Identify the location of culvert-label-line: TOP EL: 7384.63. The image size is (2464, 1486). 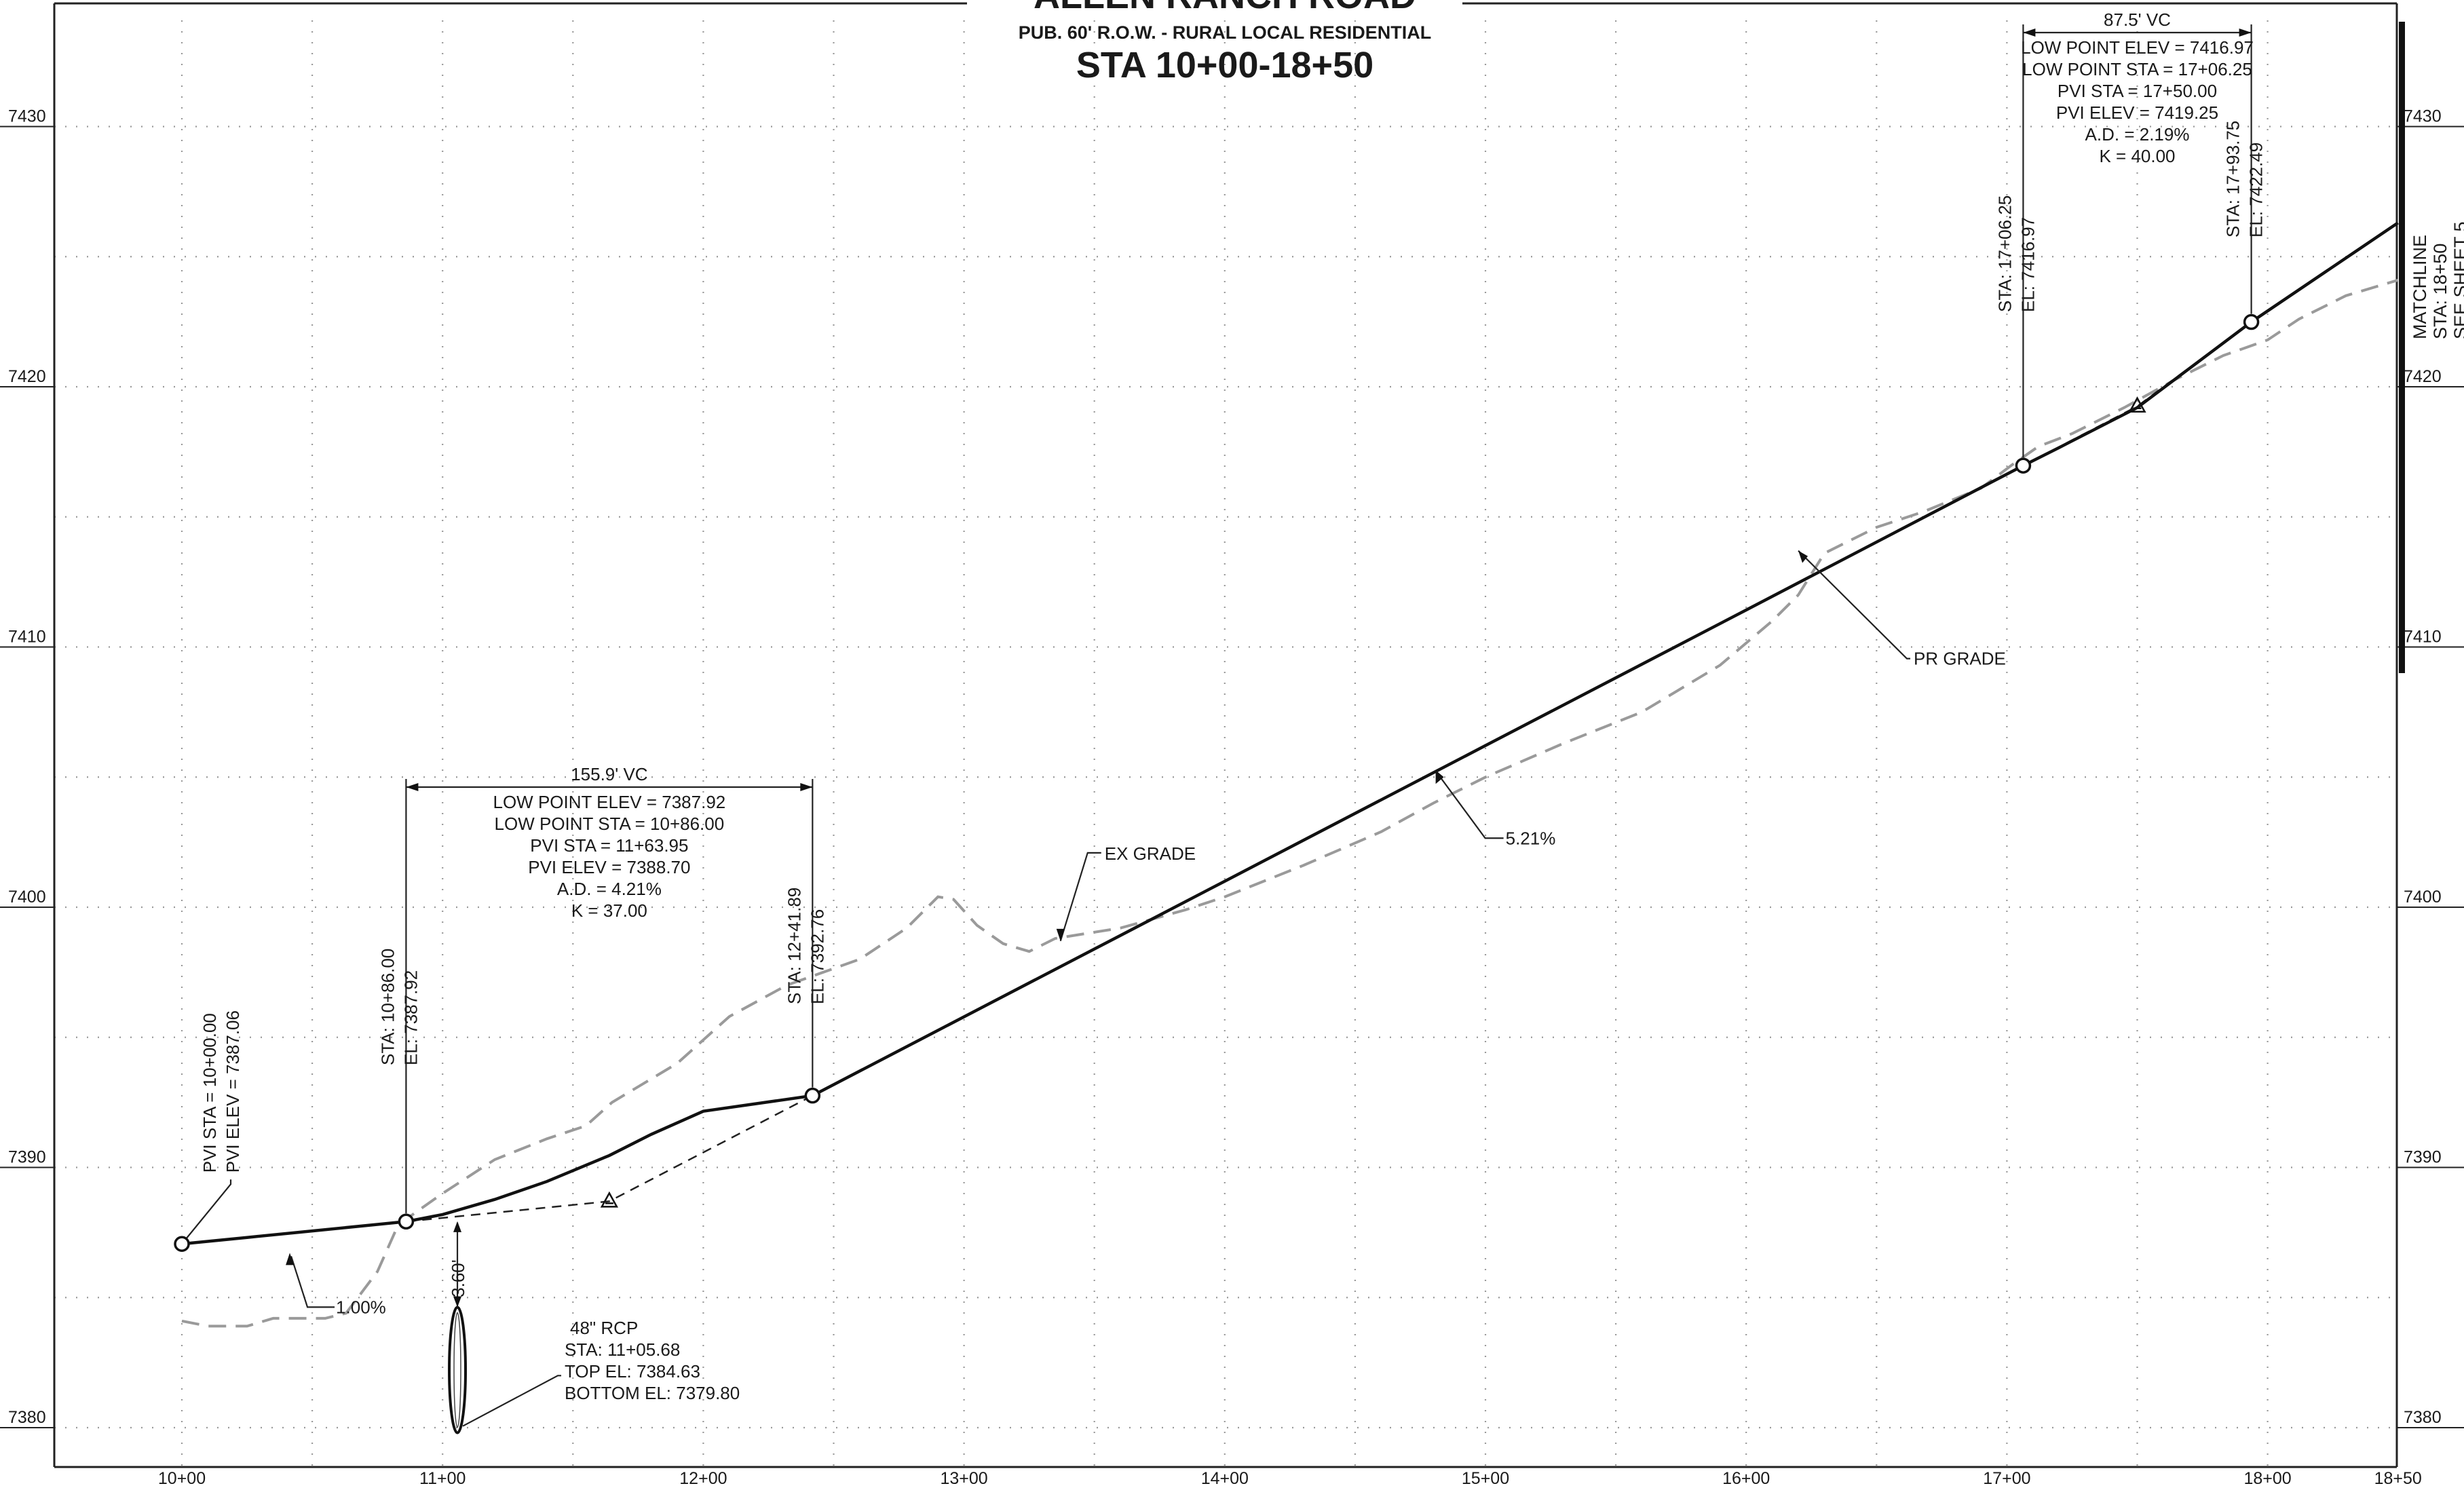
(633, 1371).